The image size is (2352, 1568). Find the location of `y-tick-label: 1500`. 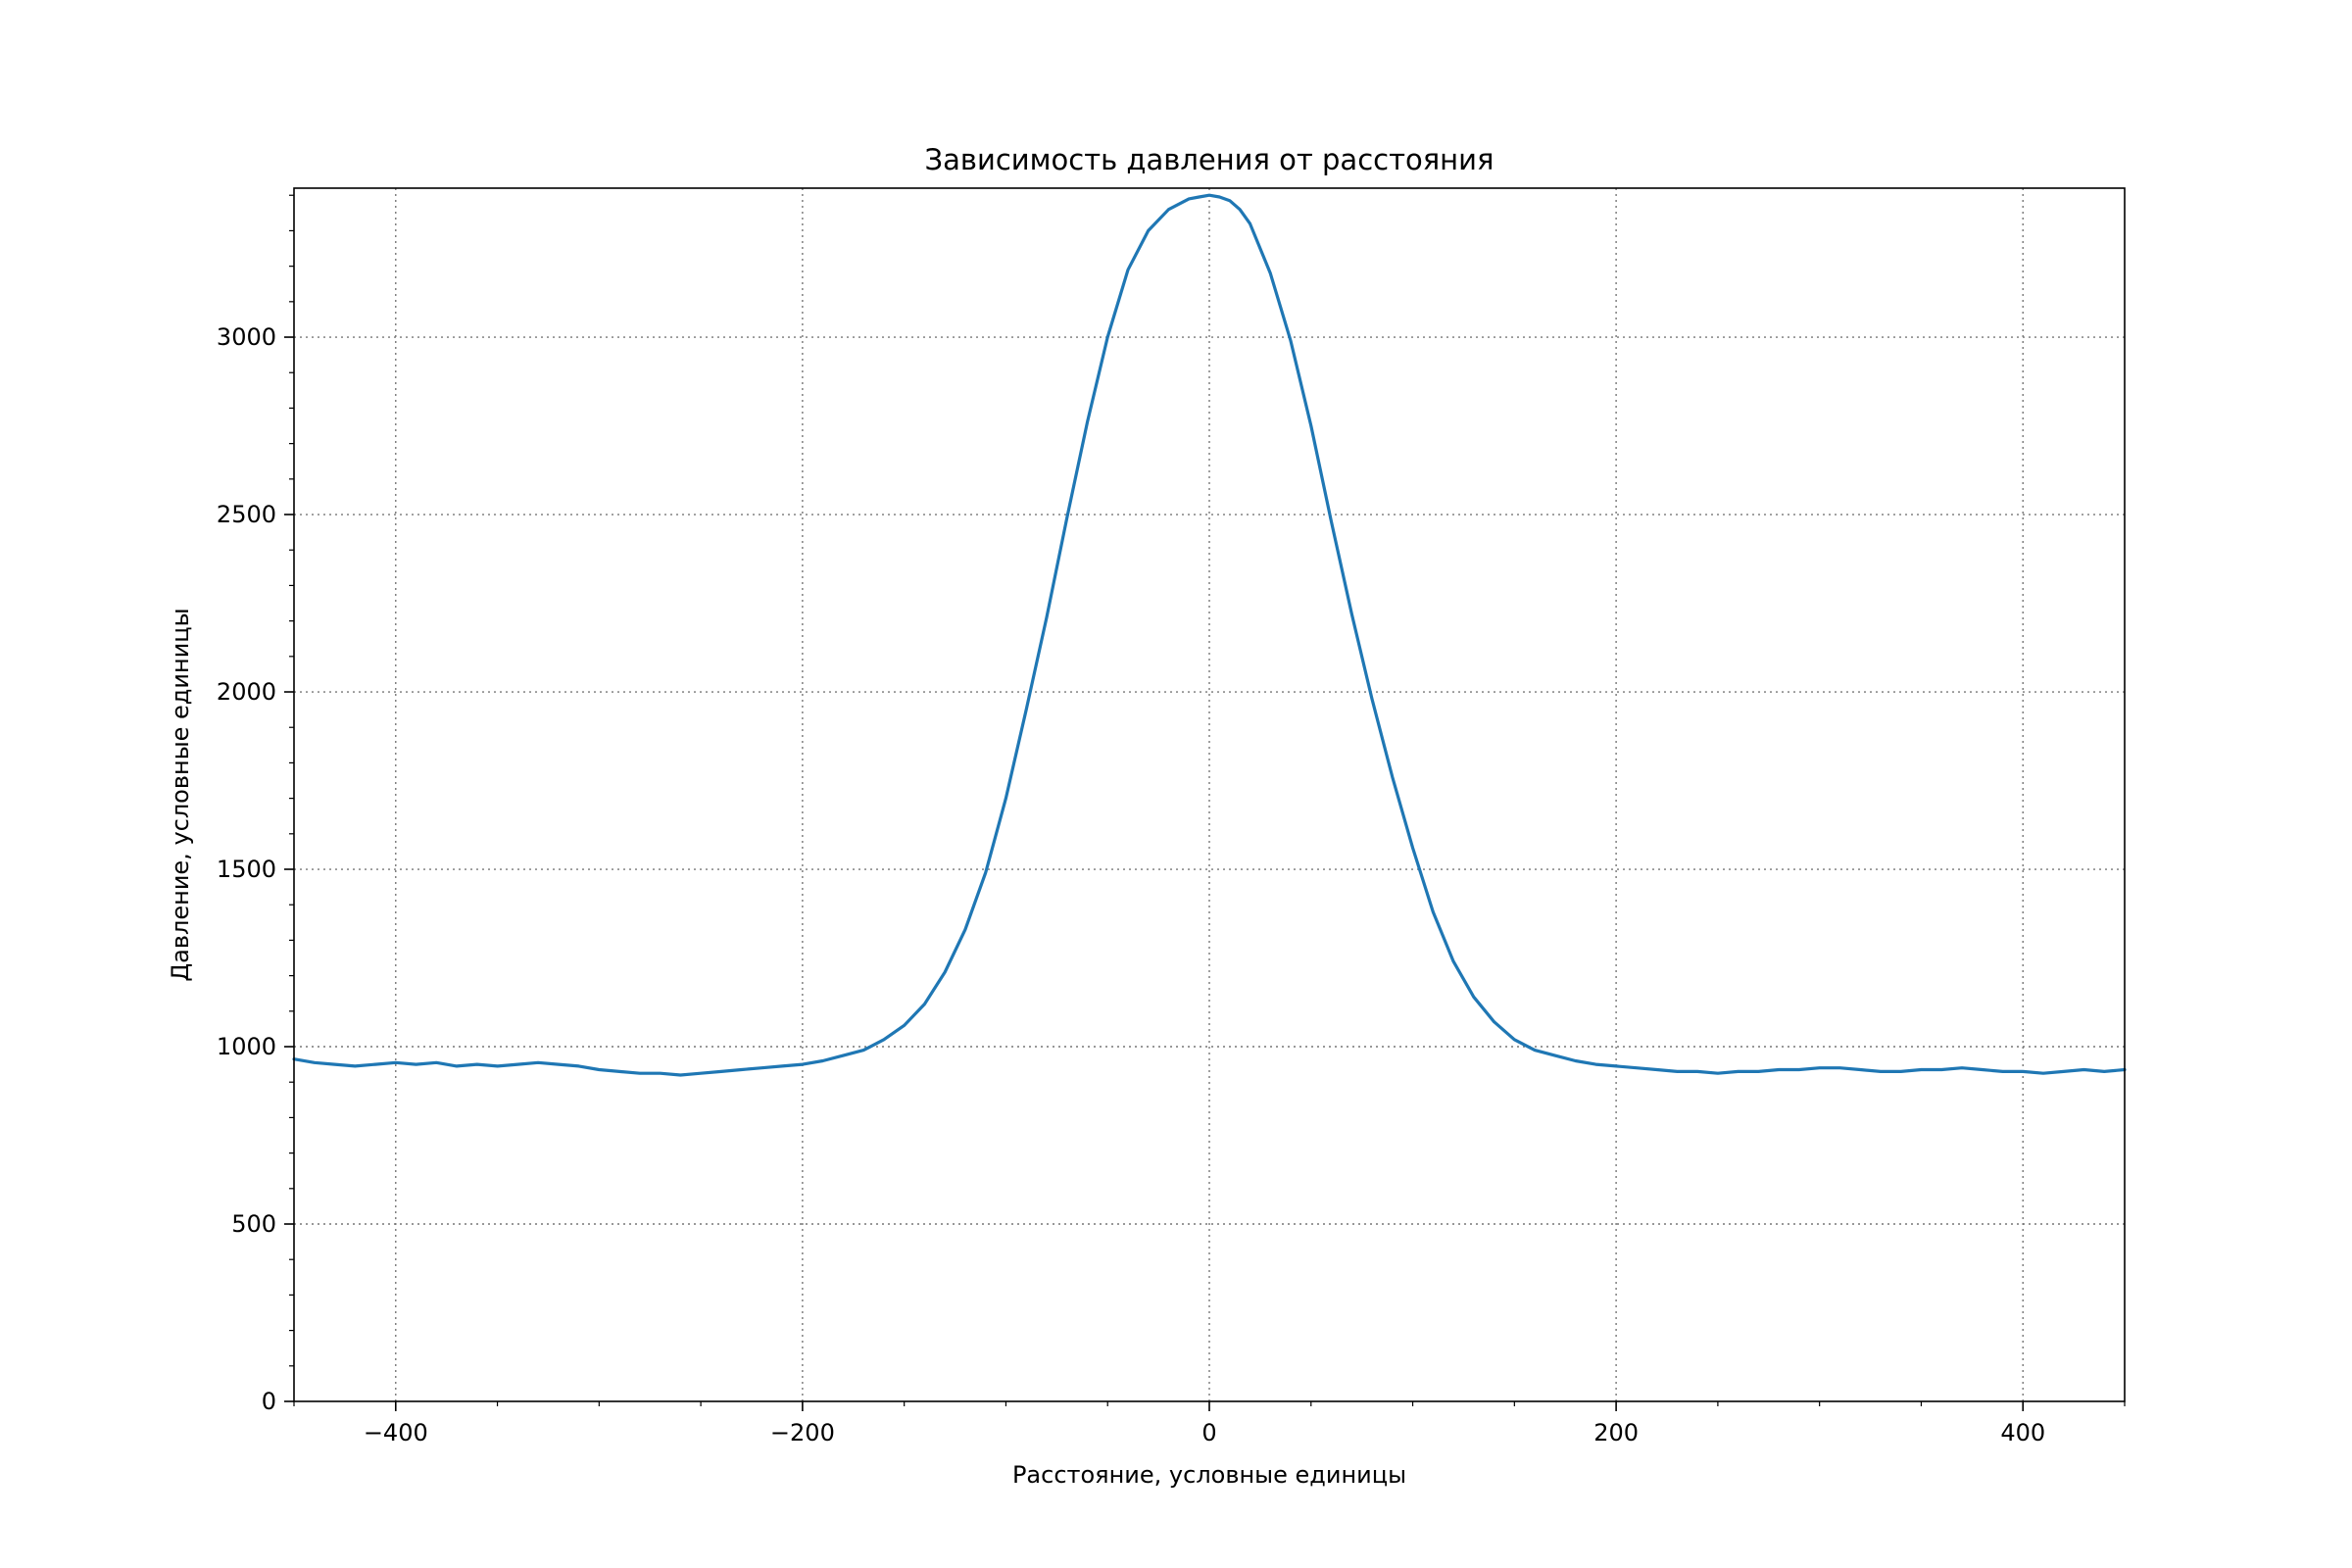

y-tick-label: 1500 is located at coordinates (246, 869).